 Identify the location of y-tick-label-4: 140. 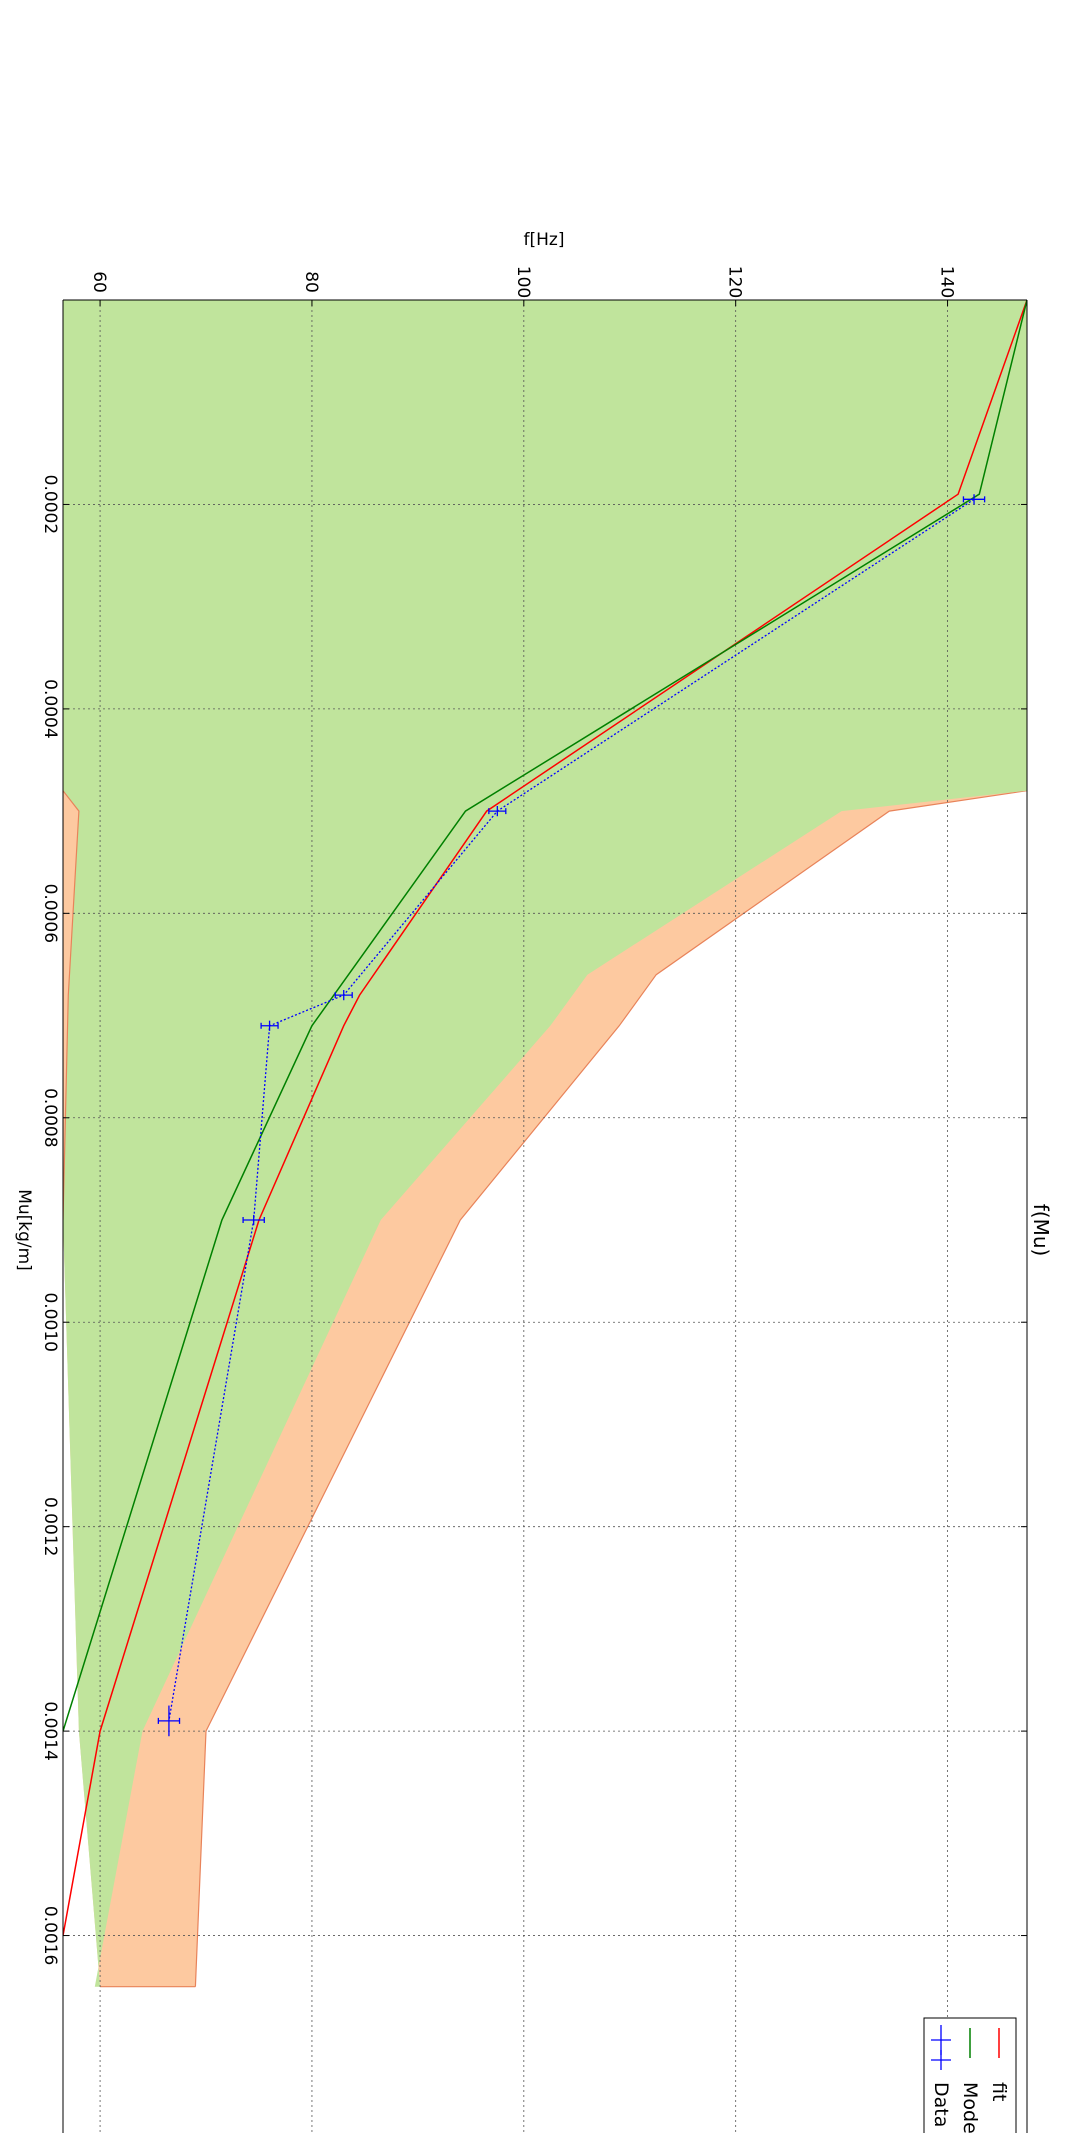
(947, 282).